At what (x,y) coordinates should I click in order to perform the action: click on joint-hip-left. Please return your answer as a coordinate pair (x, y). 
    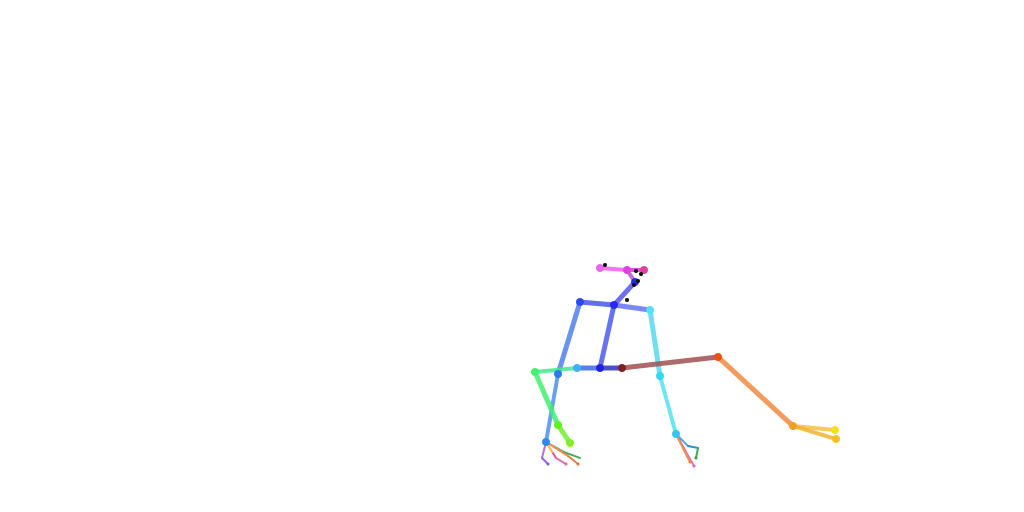
    Looking at the image, I should click on (577, 368).